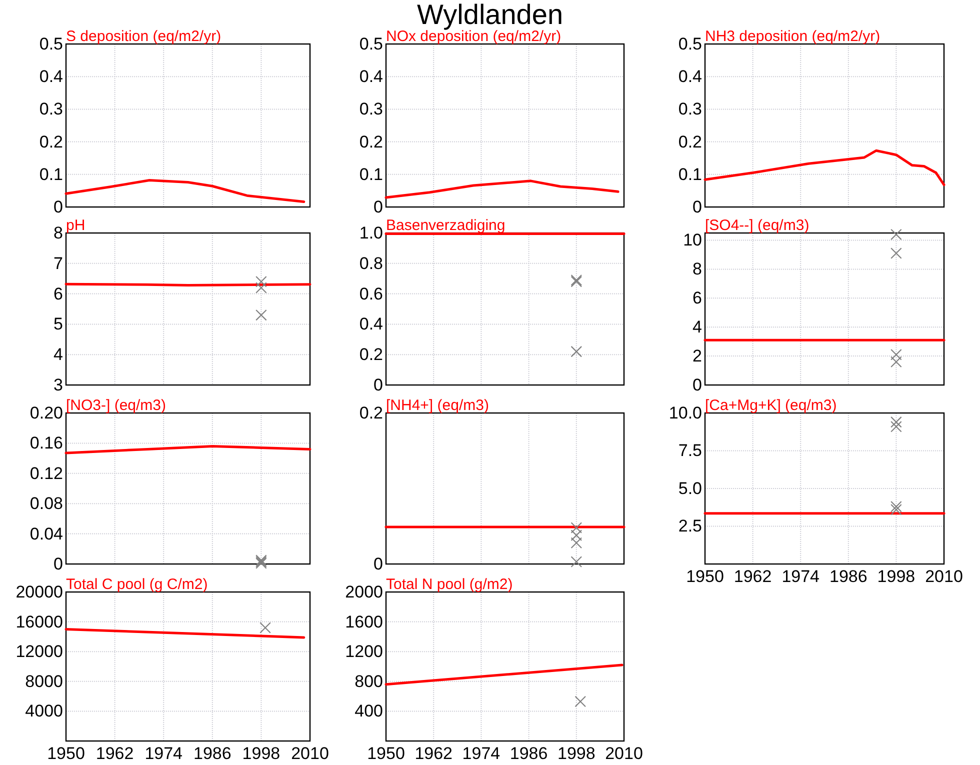 This screenshot has width=980, height=765. What do you see at coordinates (58, 384) in the screenshot?
I see `y-tick-label: 3` at bounding box center [58, 384].